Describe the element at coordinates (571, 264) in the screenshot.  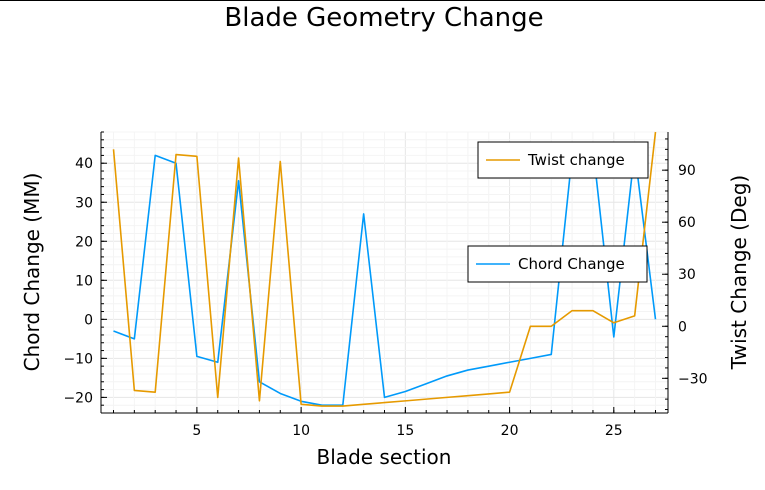
I see `legend-label: Chord Change` at that location.